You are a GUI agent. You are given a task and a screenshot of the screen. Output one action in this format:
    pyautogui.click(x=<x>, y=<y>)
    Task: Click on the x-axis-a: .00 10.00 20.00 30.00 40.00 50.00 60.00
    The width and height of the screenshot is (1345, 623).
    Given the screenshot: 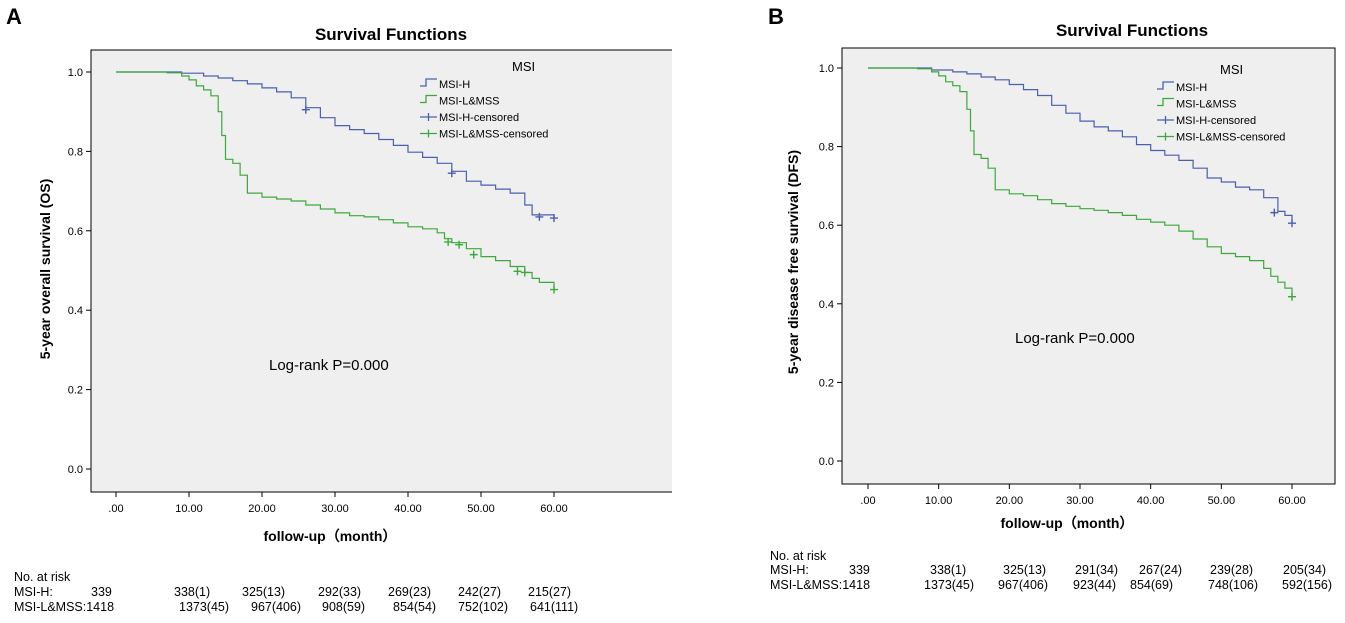 What is the action you would take?
    pyautogui.click(x=338, y=503)
    